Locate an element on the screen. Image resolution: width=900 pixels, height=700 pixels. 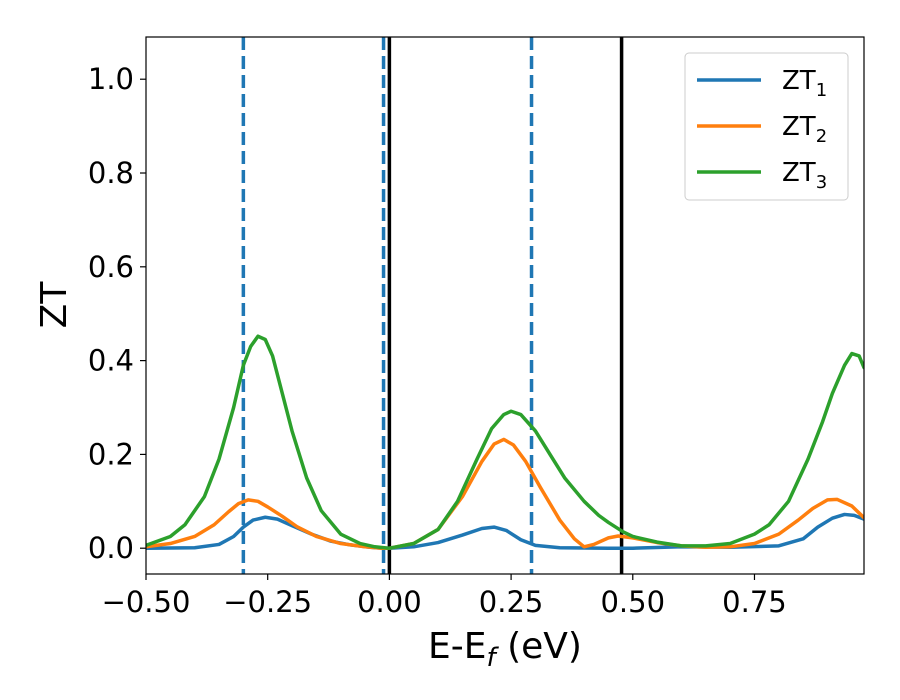
y-tick-label: 0.2 is located at coordinates (111, 454).